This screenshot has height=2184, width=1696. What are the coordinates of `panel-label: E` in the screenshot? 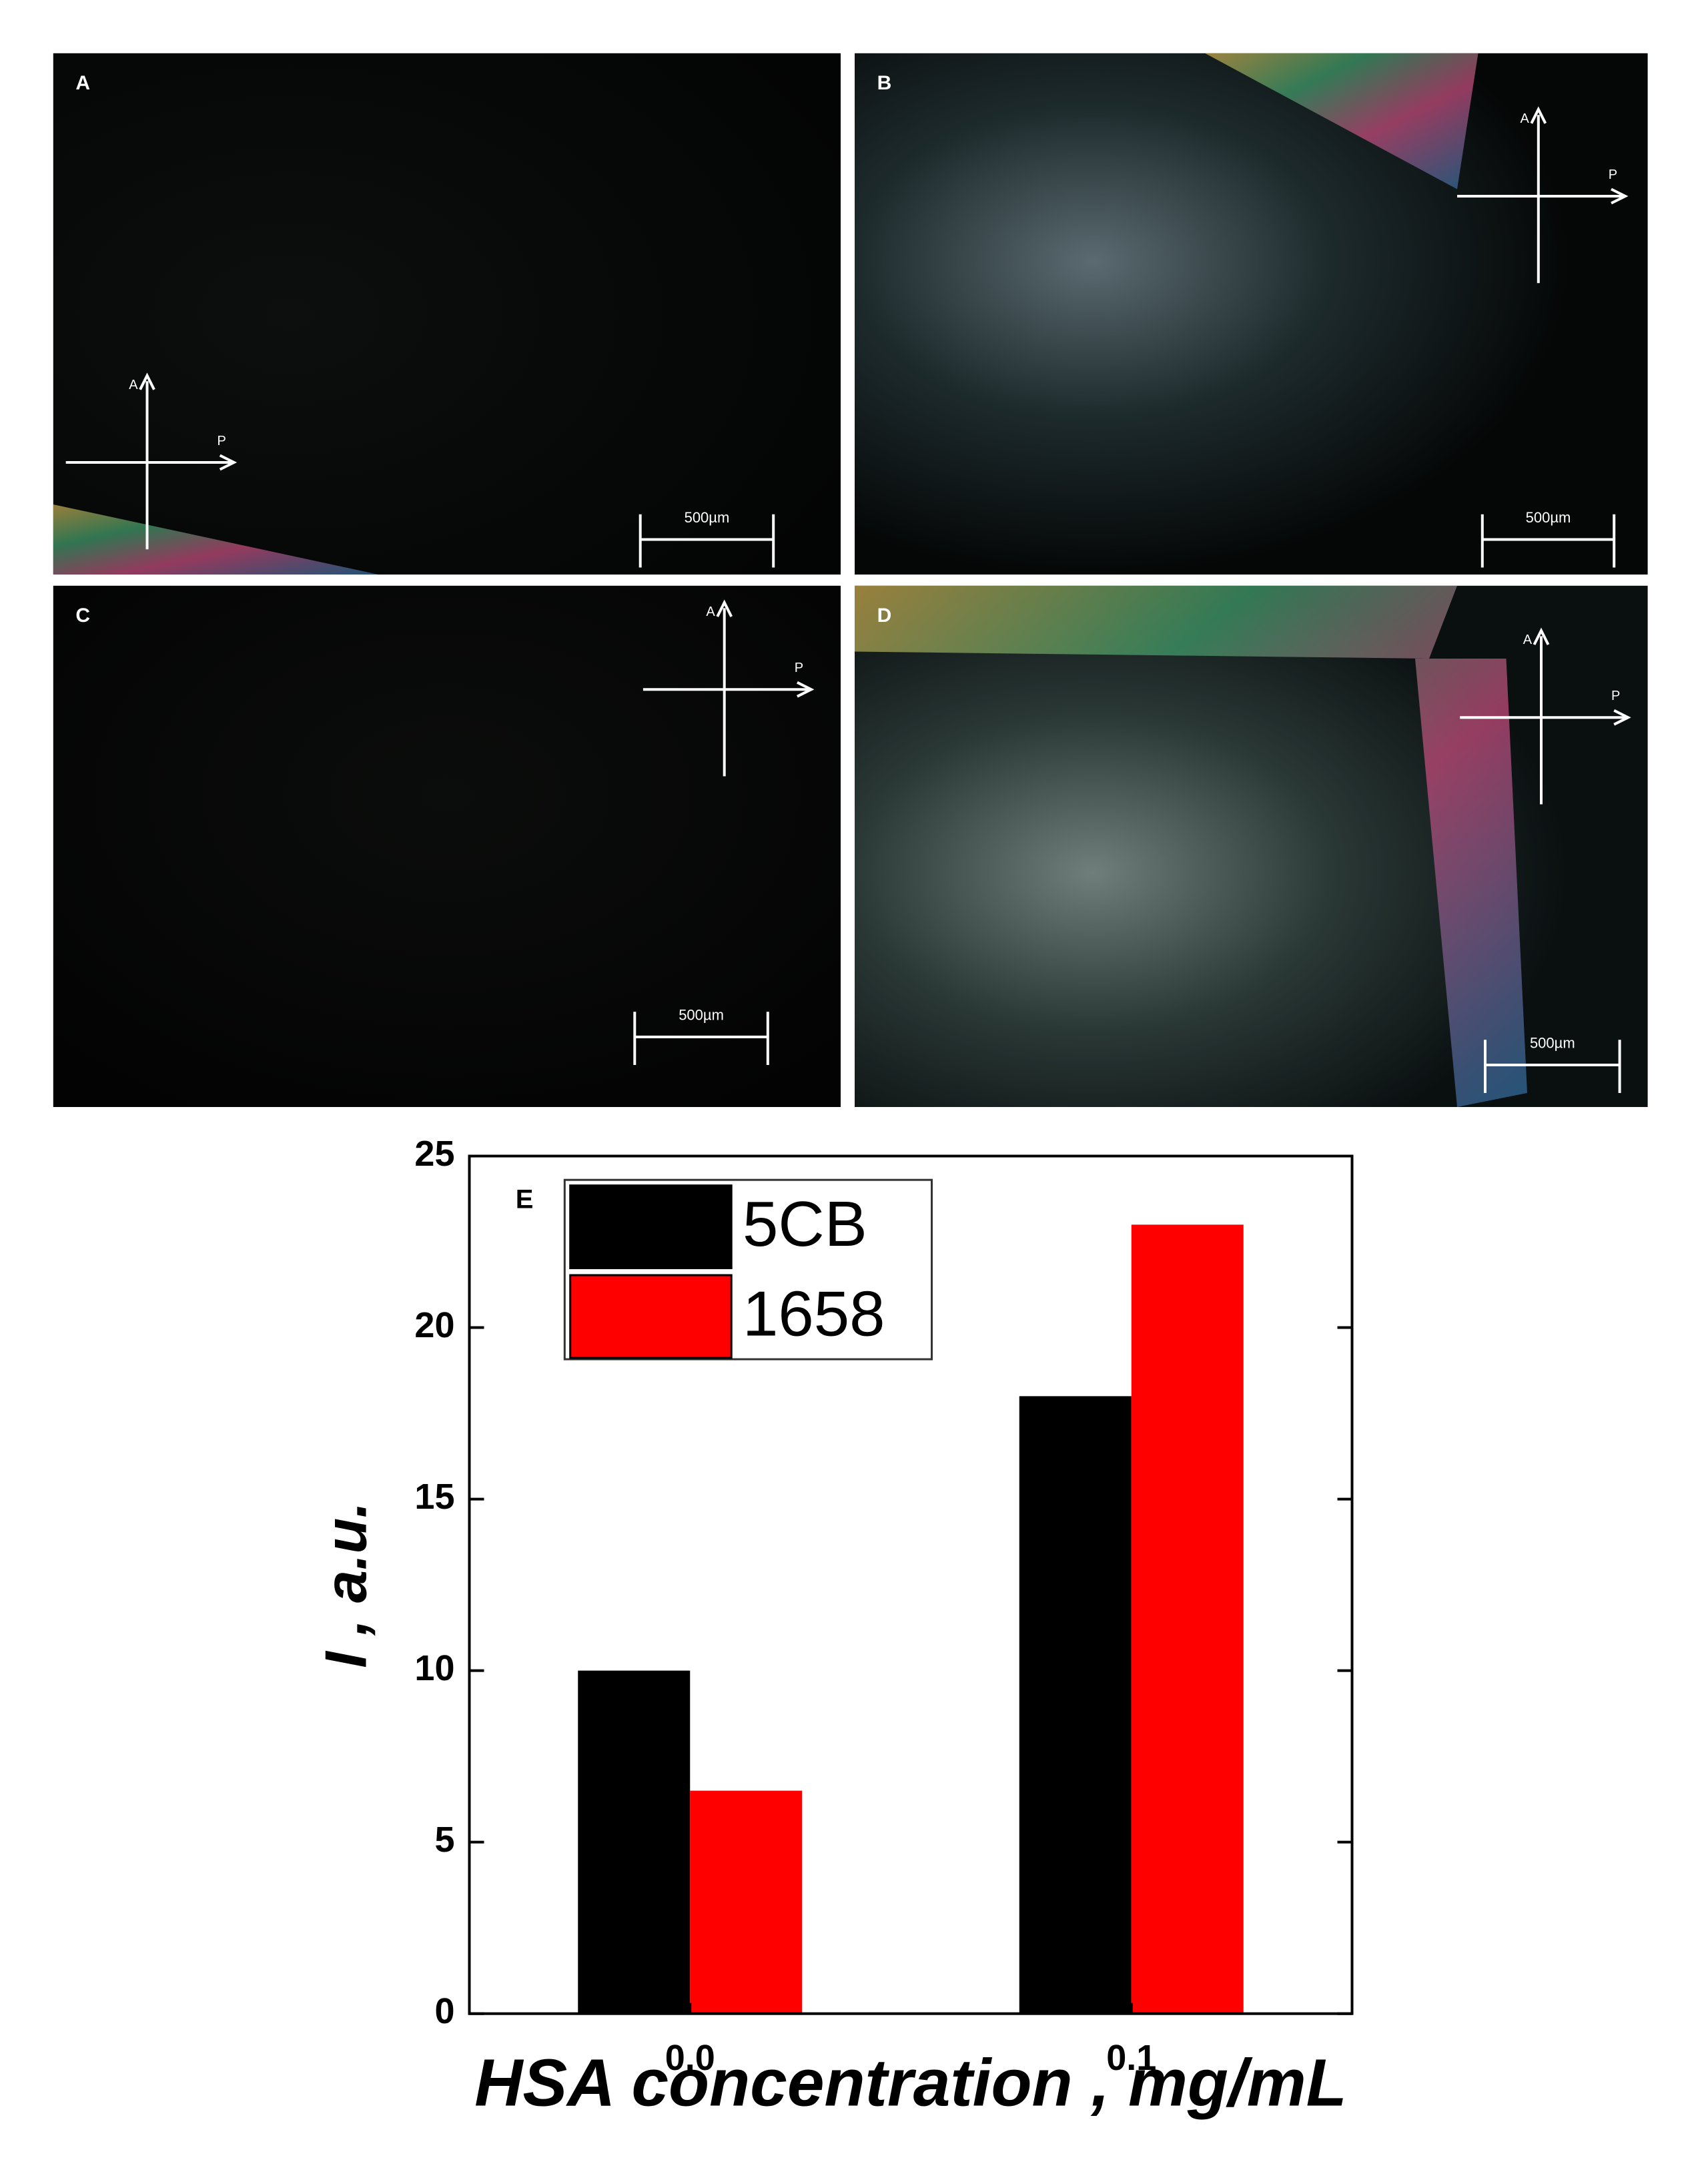 It's located at (525, 1199).